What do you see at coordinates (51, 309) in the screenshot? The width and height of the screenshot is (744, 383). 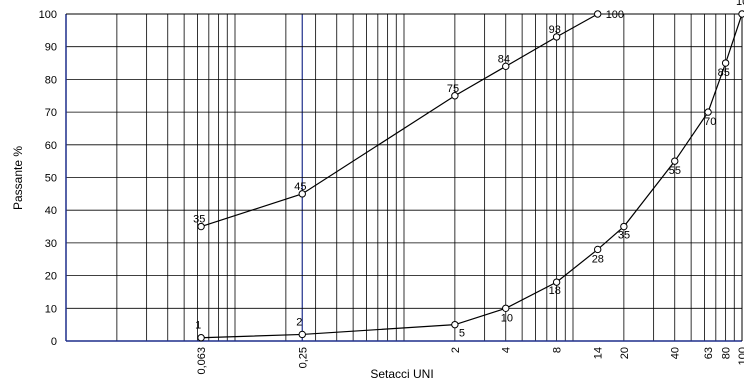 I see `y-tick-label: 10` at bounding box center [51, 309].